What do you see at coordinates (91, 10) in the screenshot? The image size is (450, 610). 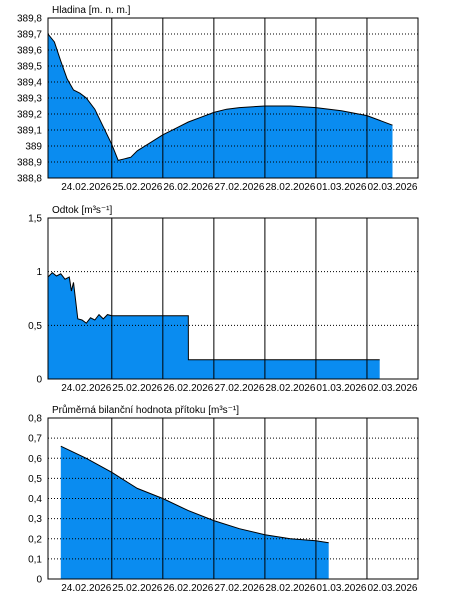 I see `chart-title: Hladina [m. n. m.]` at bounding box center [91, 10].